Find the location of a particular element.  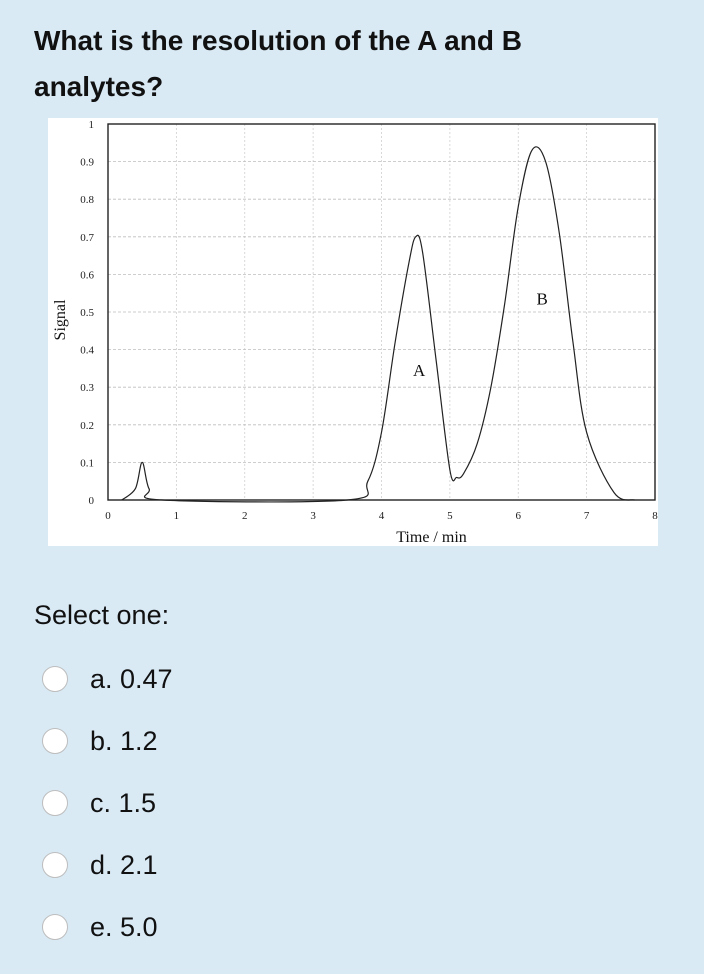

y-axis-label: Signal is located at coordinates (60, 319).